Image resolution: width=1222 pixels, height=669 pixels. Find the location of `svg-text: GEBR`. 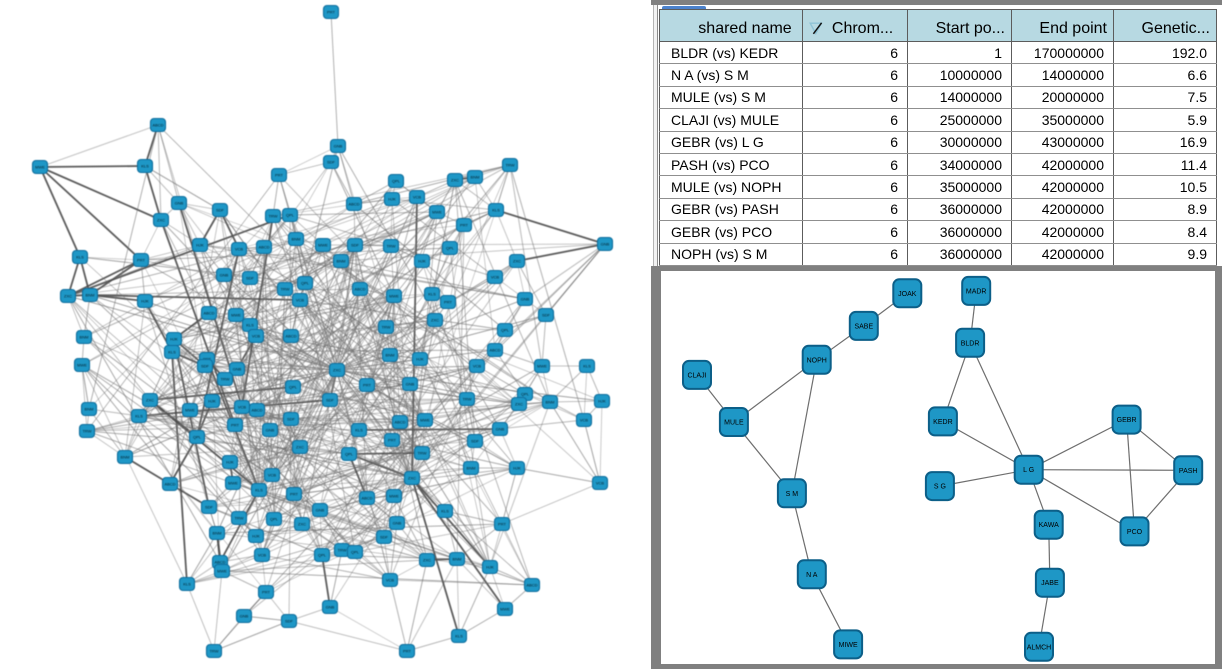

svg-text: GEBR is located at coordinates (1126, 420).